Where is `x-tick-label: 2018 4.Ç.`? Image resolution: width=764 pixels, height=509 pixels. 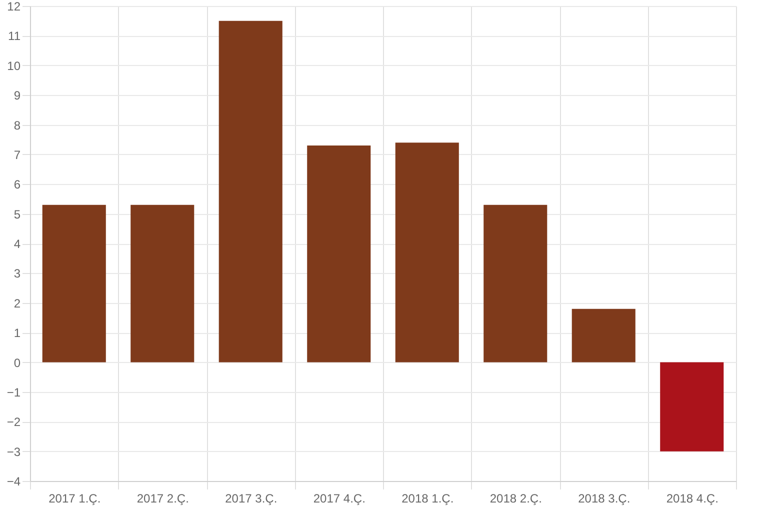
x-tick-label: 2018 4.Ç. is located at coordinates (692, 499).